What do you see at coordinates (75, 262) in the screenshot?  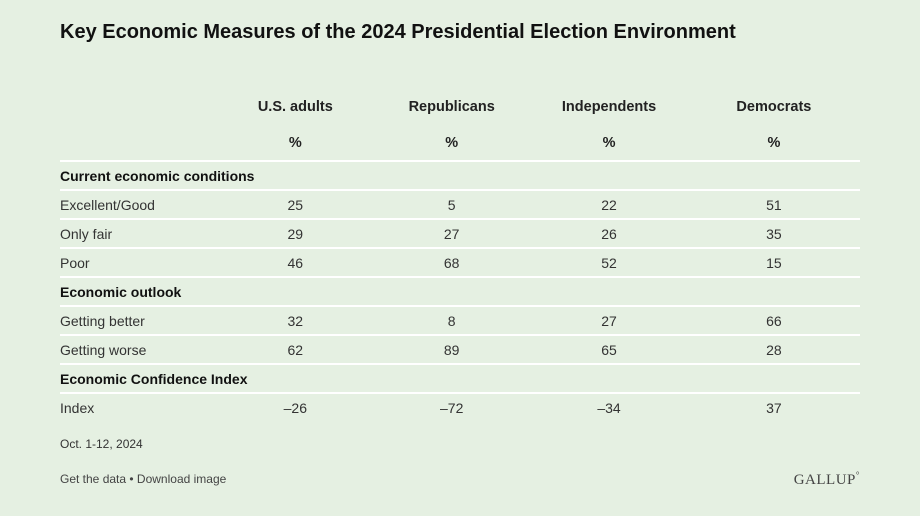 I see `row-label: Poor` at bounding box center [75, 262].